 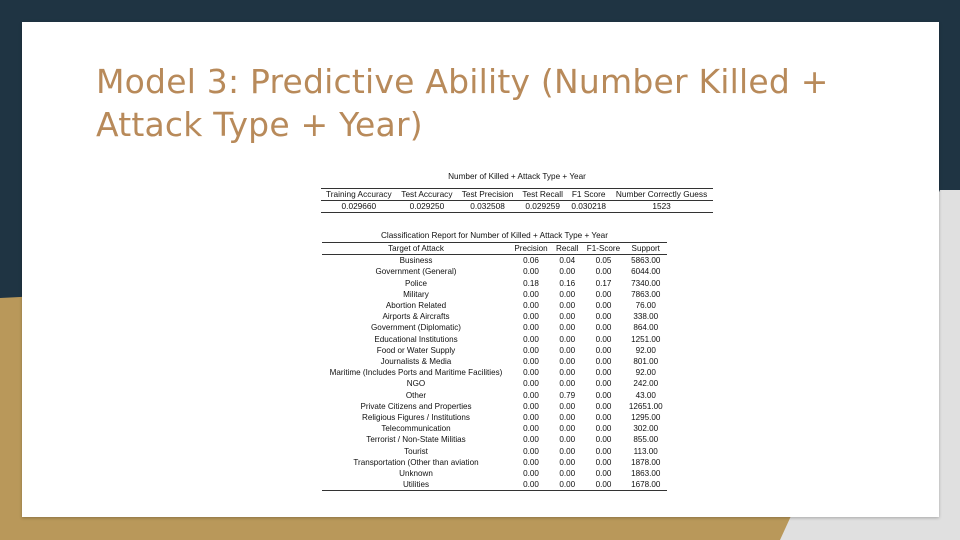 What do you see at coordinates (416, 440) in the screenshot?
I see `target-of-attack-cell: Terrorist / Non-State Militias` at bounding box center [416, 440].